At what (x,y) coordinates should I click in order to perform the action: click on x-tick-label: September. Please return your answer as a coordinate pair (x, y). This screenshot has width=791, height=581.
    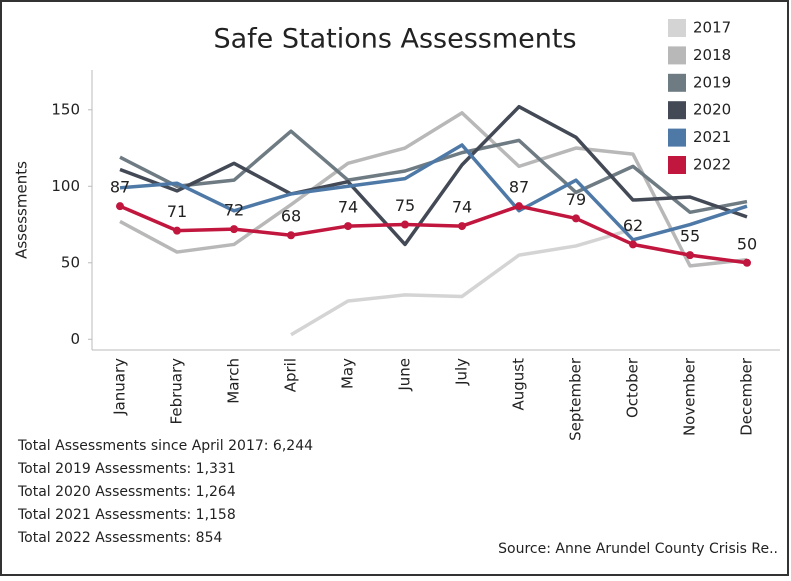
    Looking at the image, I should click on (576, 399).